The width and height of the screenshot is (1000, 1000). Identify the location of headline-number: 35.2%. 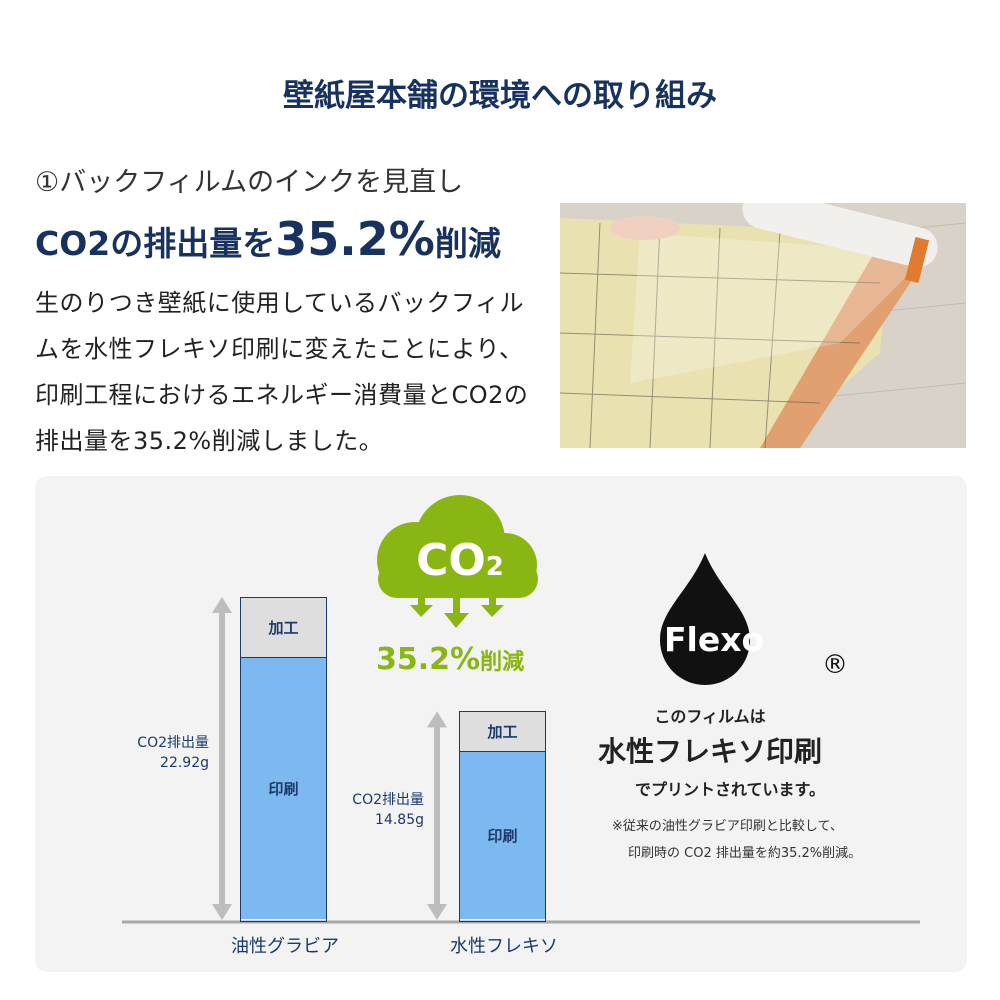
(355, 239).